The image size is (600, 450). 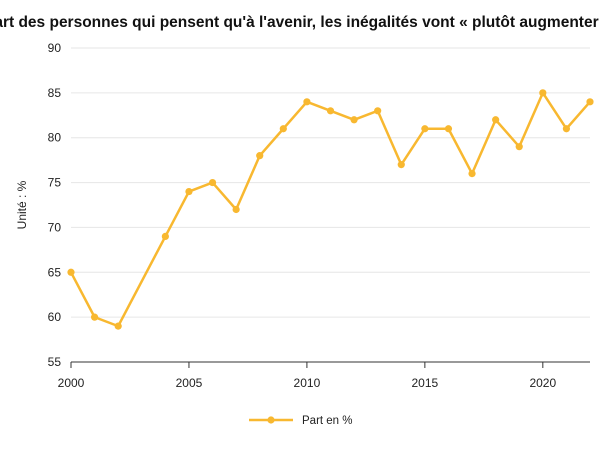 What do you see at coordinates (271, 420) in the screenshot?
I see `legend-swatch-marker` at bounding box center [271, 420].